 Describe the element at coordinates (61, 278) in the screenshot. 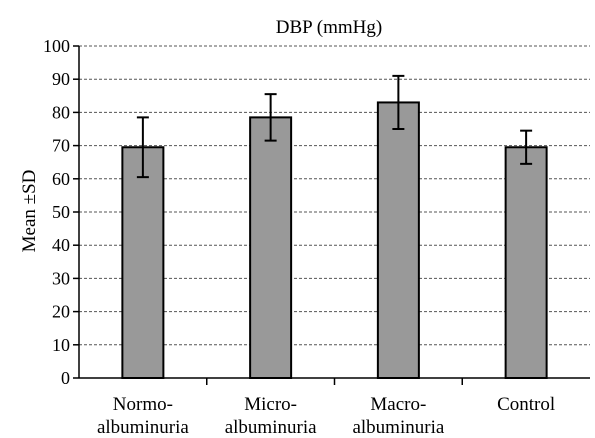

I see `y-tick-label: 30` at that location.